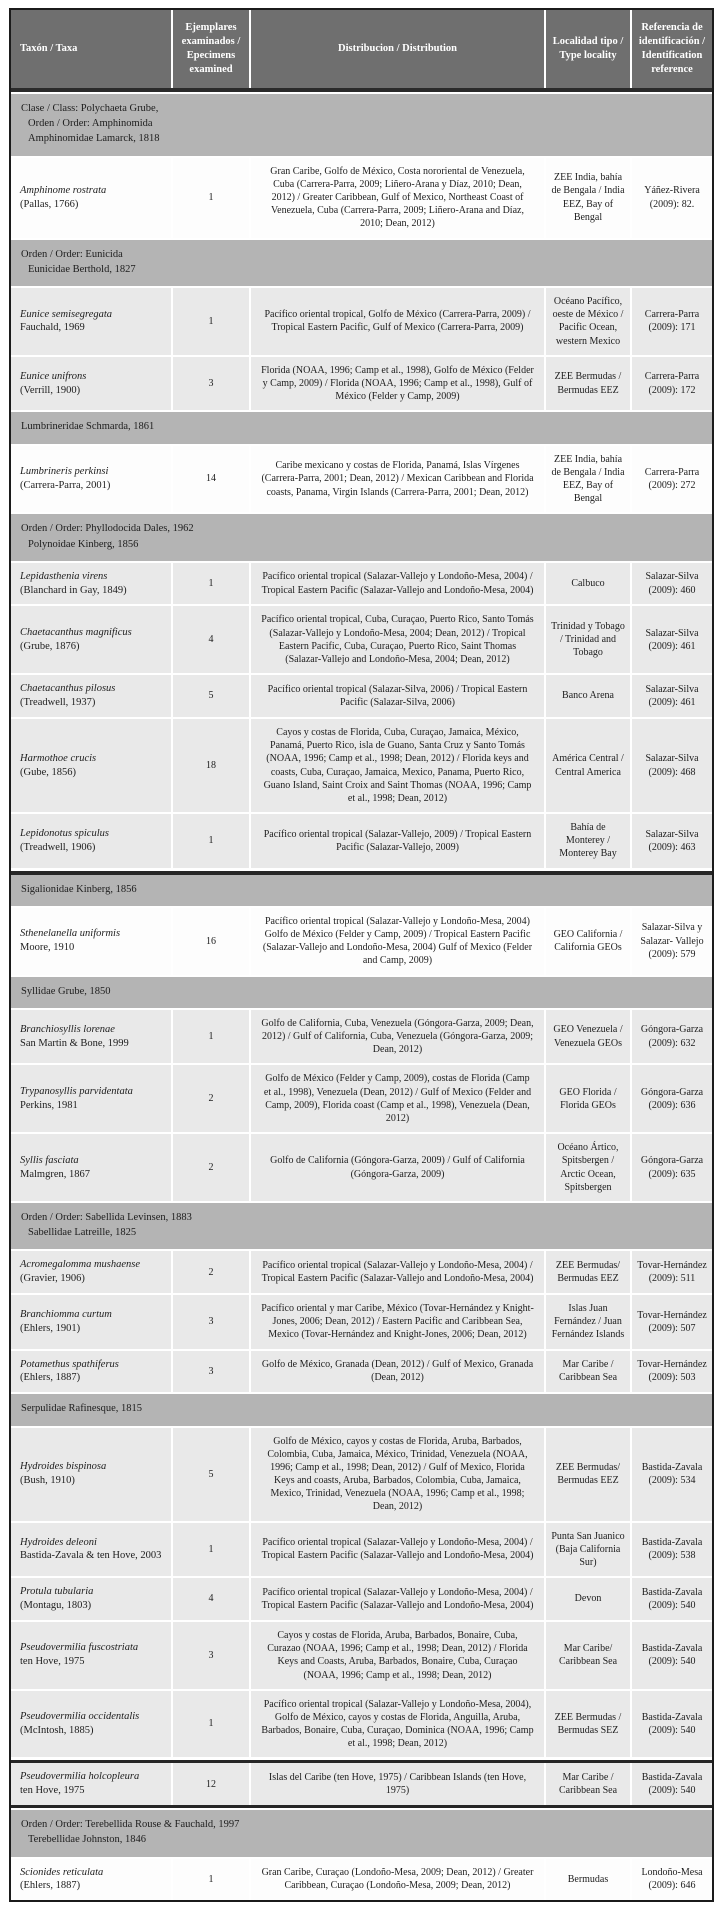  Describe the element at coordinates (361, 428) in the screenshot. I see `section-heading-row: Lumbrineridae Schmarda, 1861` at that location.